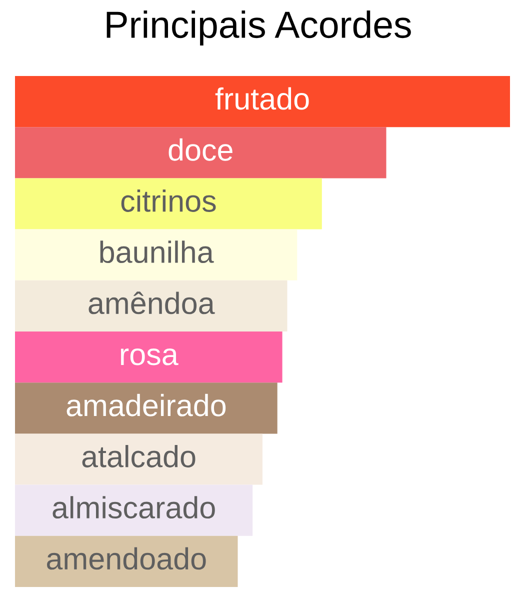 The image size is (516, 599). I want to click on y-tick-label: almiscarado, so click(133, 507).